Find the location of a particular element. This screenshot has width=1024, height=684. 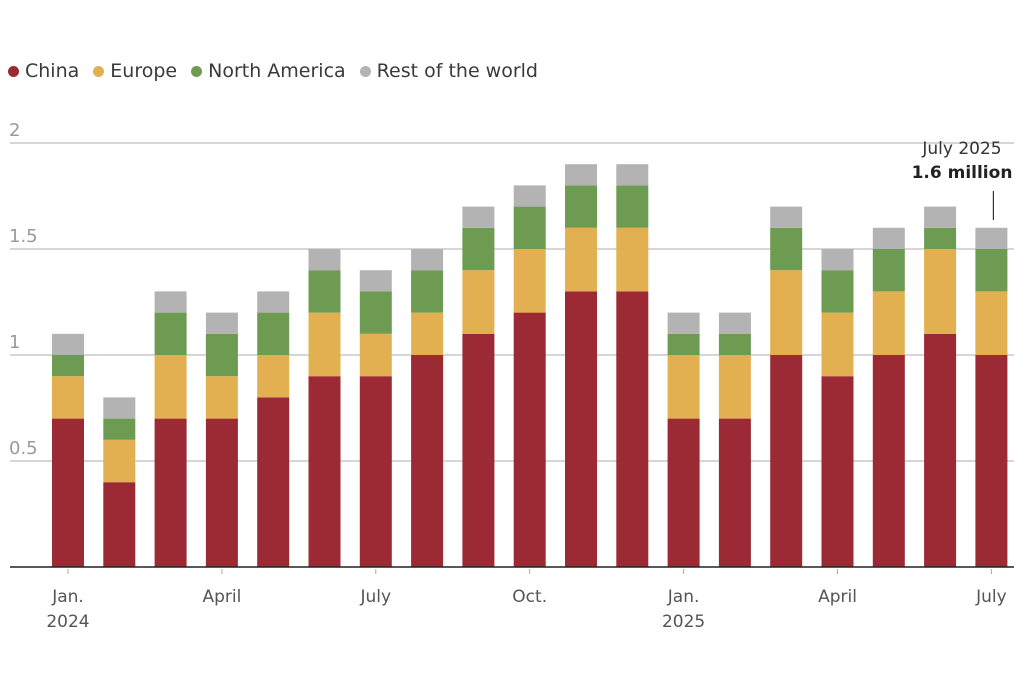

legend-swatch-north-america is located at coordinates (197, 71).